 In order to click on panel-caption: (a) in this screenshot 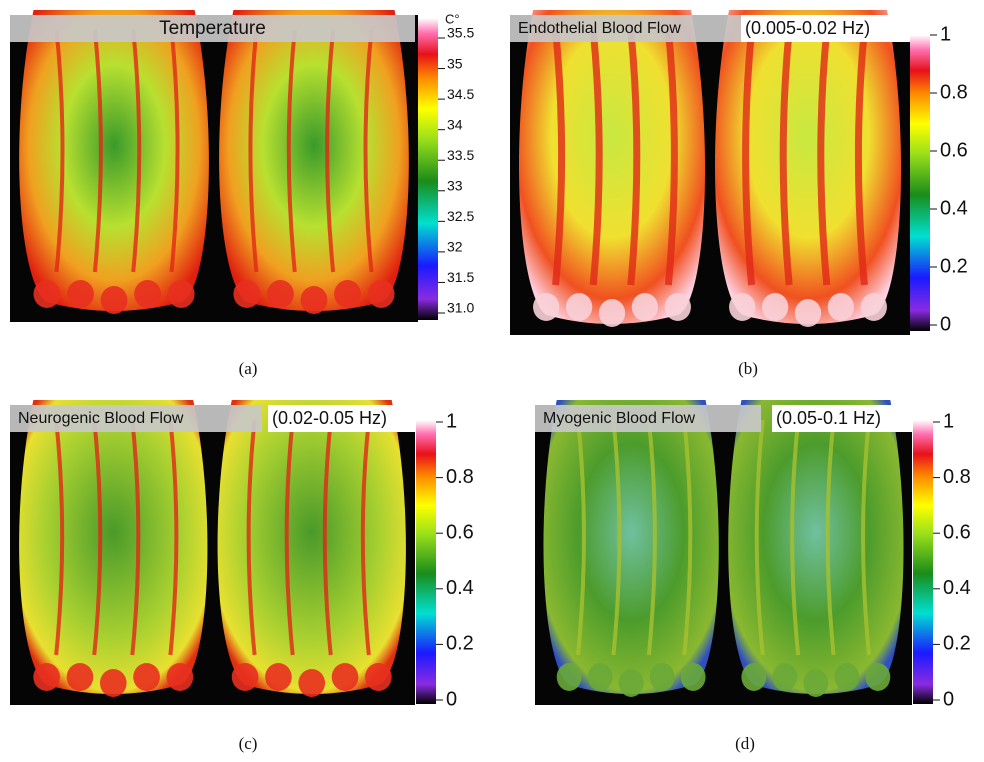, I will do `click(248, 368)`.